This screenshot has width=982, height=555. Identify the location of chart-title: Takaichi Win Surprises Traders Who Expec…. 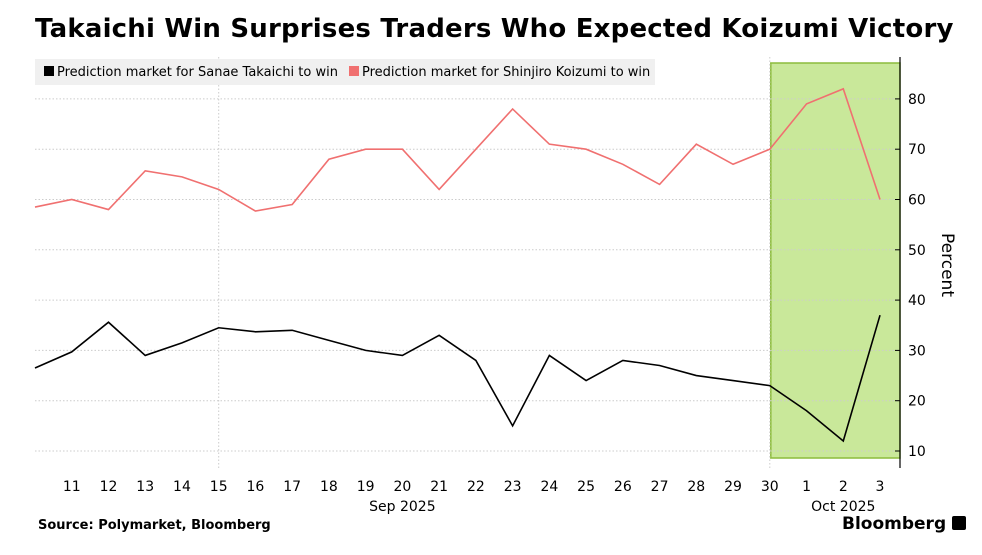
(494, 29).